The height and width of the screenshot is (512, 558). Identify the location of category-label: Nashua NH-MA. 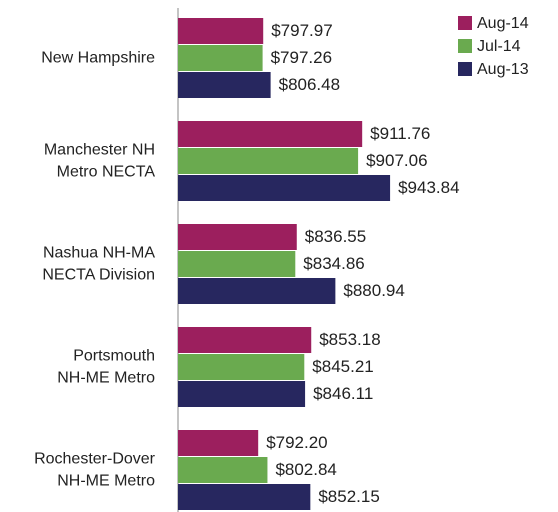
(99, 253).